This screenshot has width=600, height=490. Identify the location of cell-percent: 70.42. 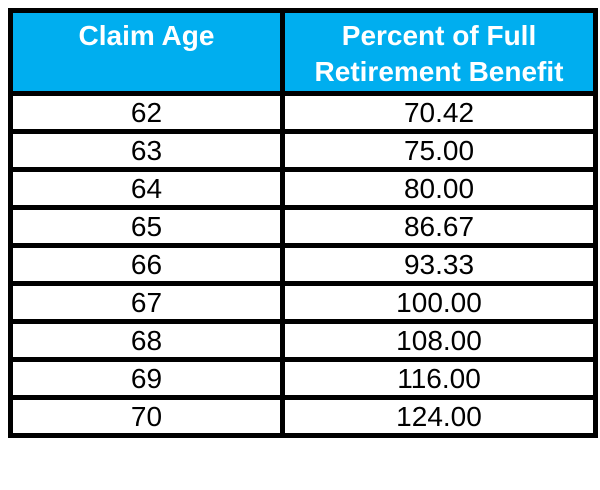
(439, 112).